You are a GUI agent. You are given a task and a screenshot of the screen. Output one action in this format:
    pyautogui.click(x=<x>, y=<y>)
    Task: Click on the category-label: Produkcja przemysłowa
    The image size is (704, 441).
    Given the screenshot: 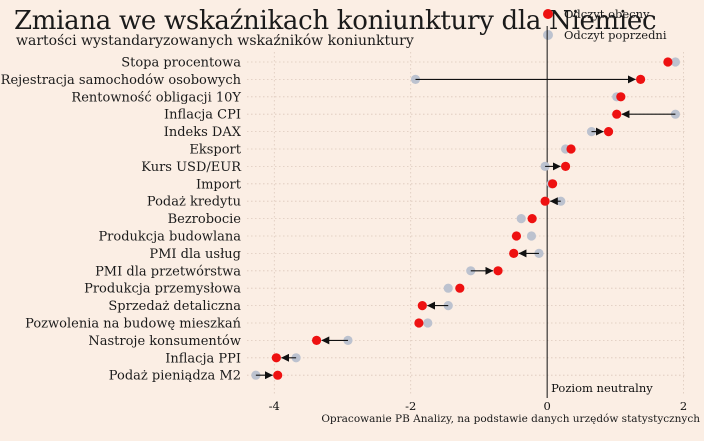 What is the action you would take?
    pyautogui.click(x=162, y=289)
    